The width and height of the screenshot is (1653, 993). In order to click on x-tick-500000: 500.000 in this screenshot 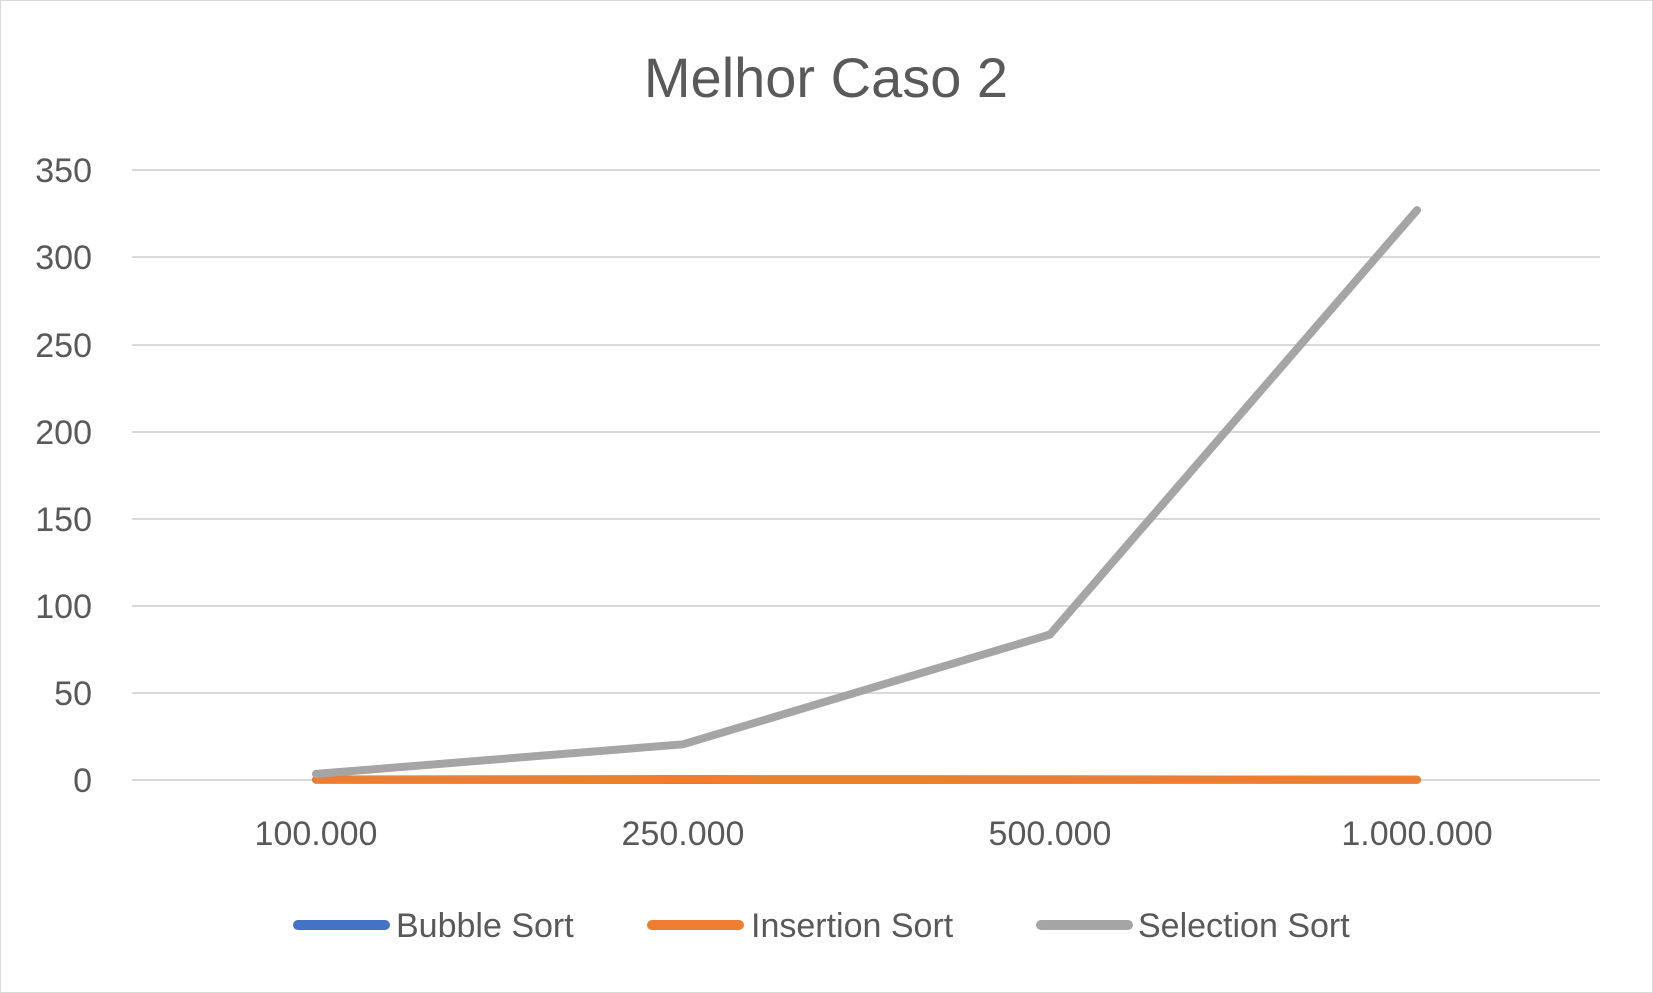, I will do `click(1050, 834)`.